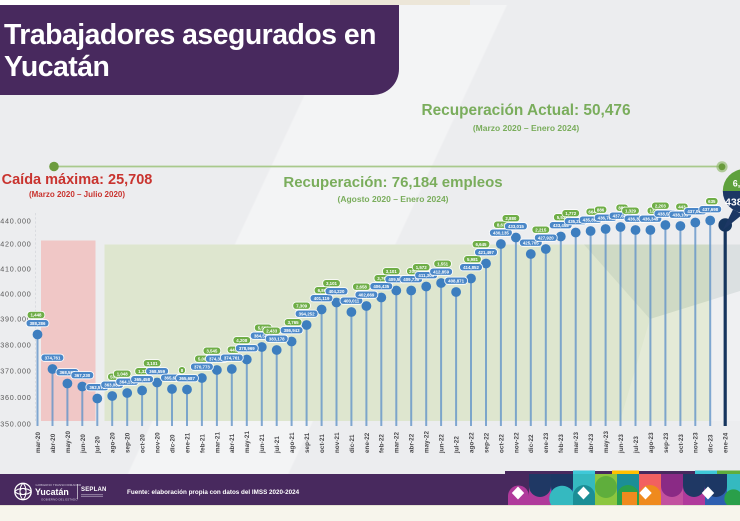 This screenshot has width=740, height=521. What do you see at coordinates (112, 384) in the screenshot?
I see `svg-text: 363,083` at bounding box center [112, 384].